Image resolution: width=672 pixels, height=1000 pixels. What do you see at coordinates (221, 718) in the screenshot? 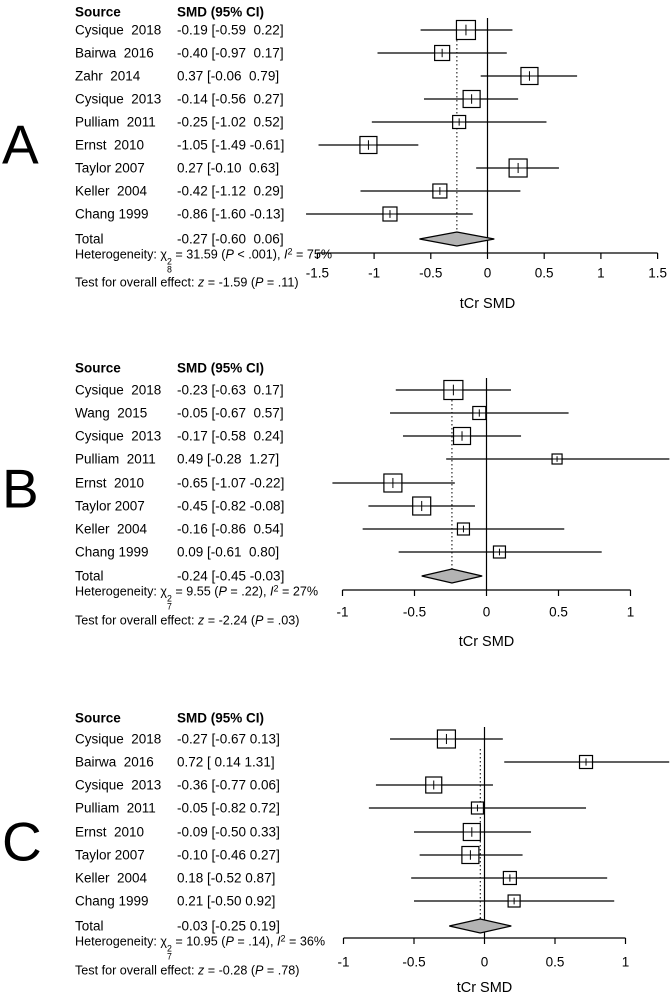
I see `column-header-smd-c: SMD (95% CI)` at bounding box center [221, 718].